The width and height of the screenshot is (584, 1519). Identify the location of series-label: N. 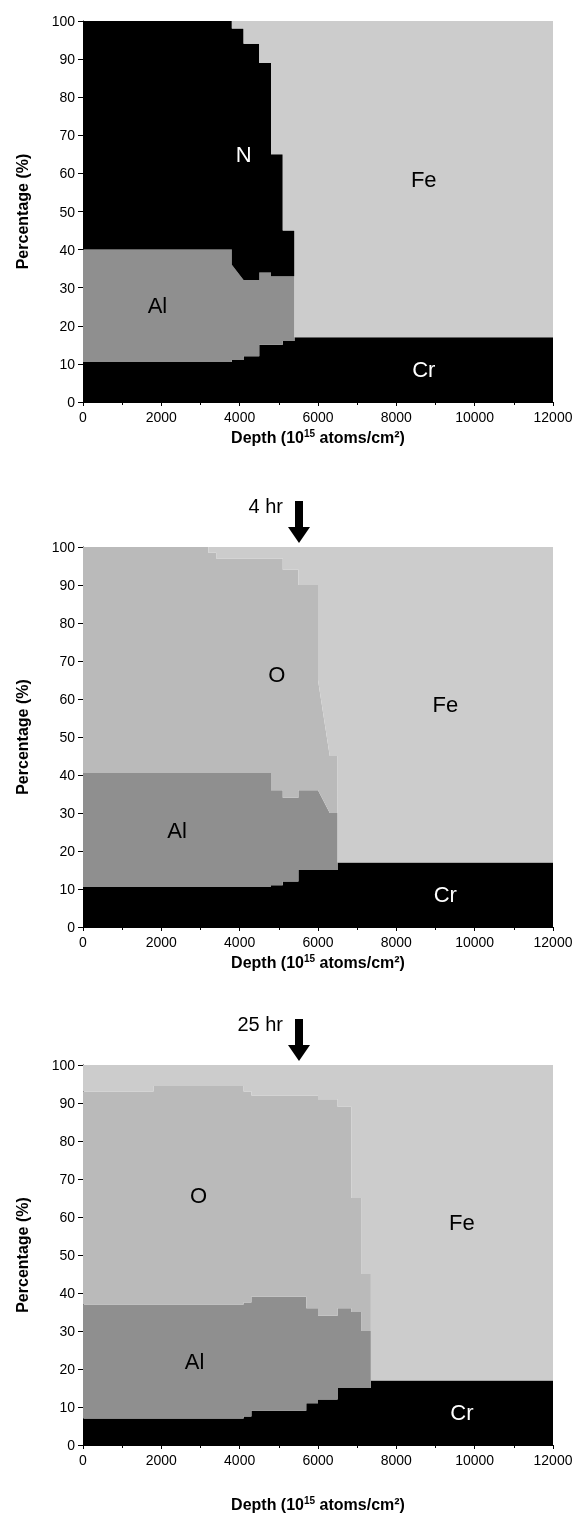
(243, 154).